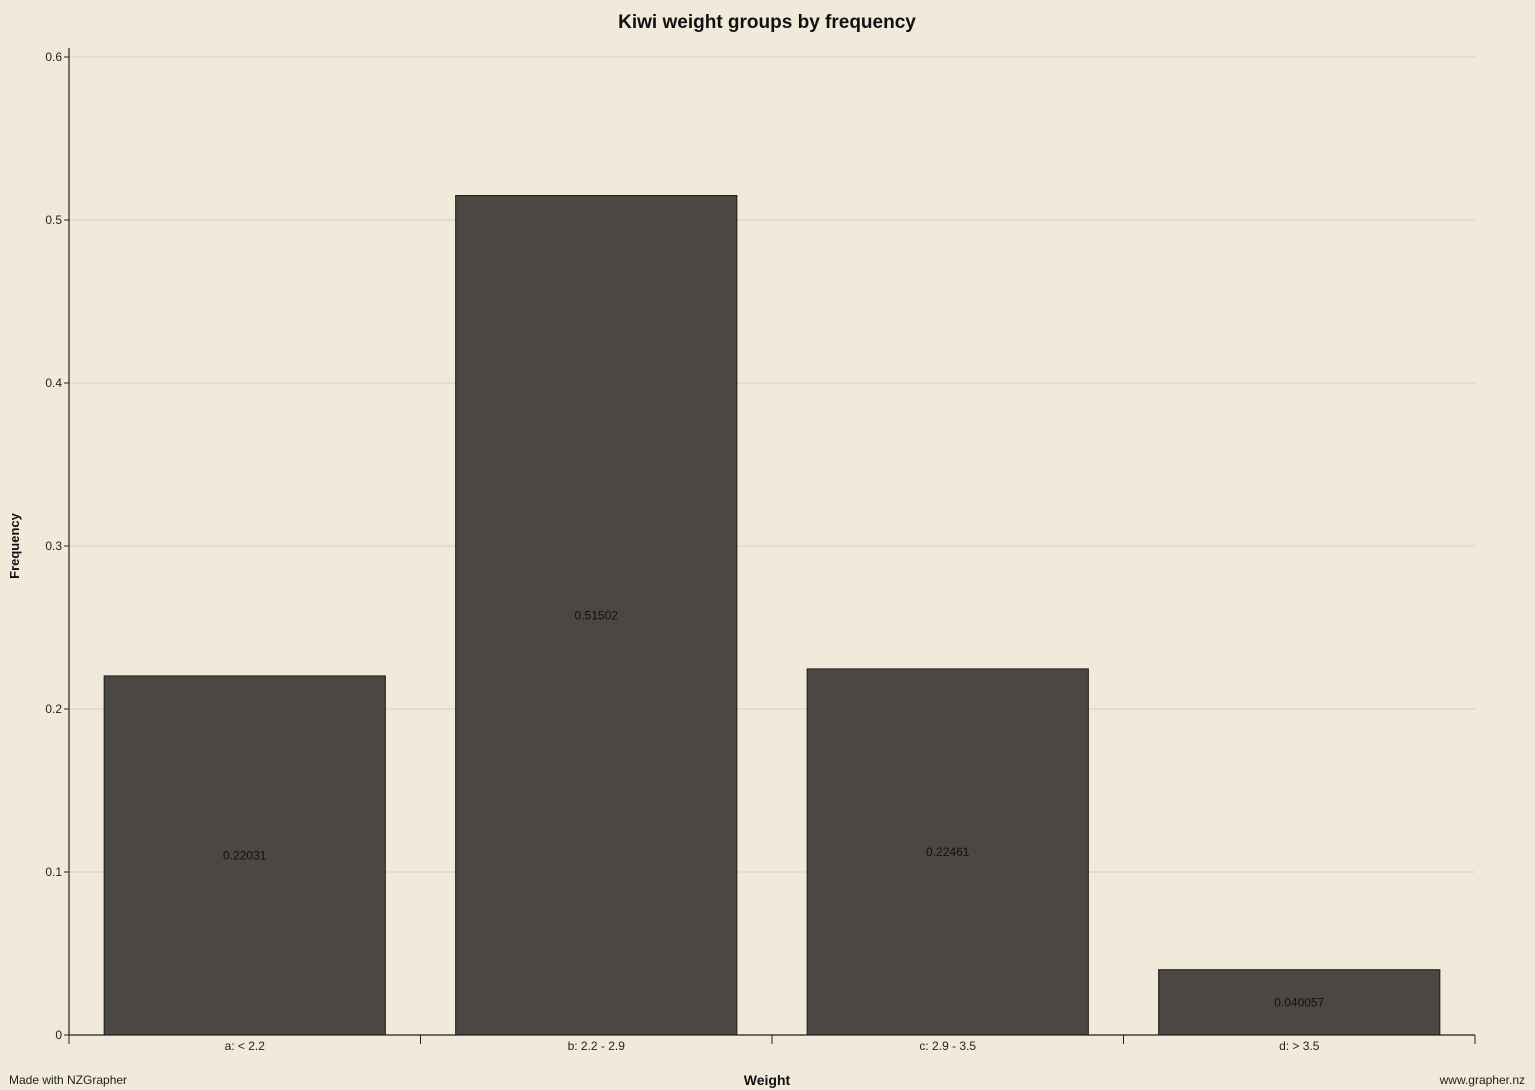 The width and height of the screenshot is (1535, 1090). What do you see at coordinates (1299, 1046) in the screenshot?
I see `x-tick-label: d: > 3.5` at bounding box center [1299, 1046].